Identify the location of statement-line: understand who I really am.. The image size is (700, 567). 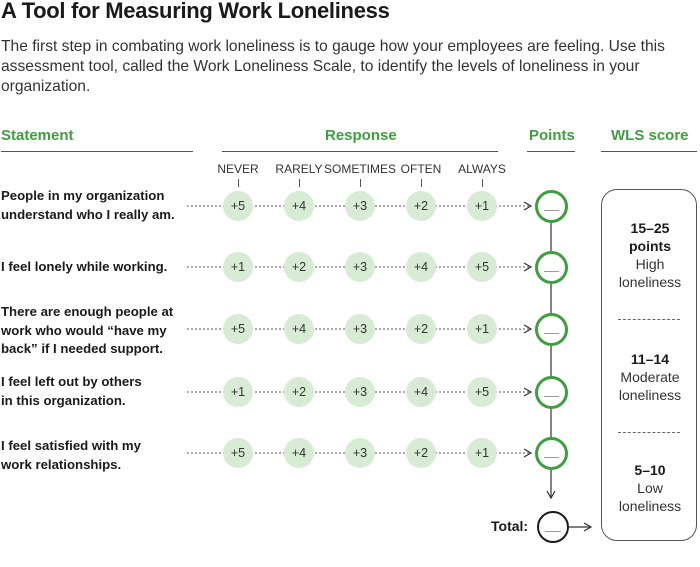
(88, 214).